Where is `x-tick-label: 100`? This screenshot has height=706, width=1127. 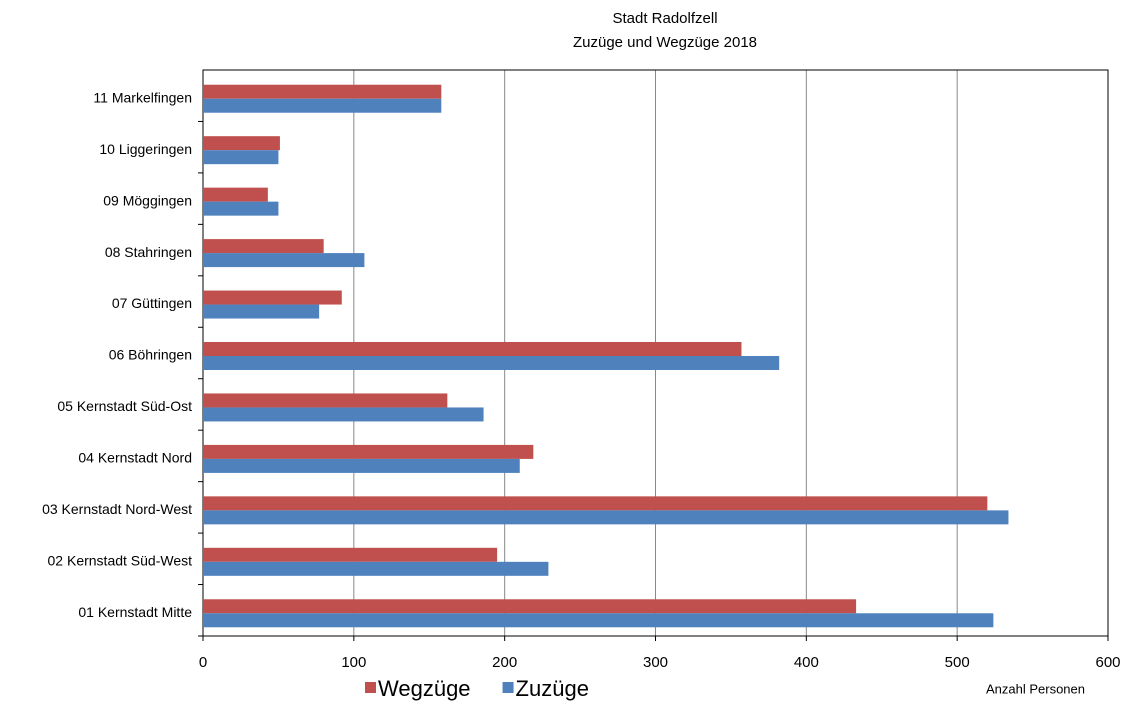 x-tick-label: 100 is located at coordinates (353, 662).